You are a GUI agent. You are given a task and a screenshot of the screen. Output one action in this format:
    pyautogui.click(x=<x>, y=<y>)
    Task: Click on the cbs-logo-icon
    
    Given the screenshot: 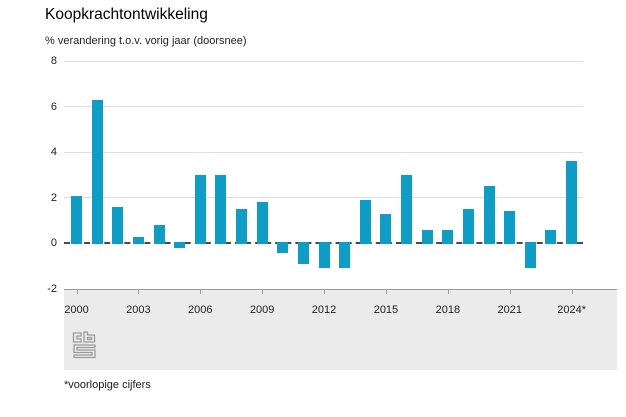 What is the action you would take?
    pyautogui.click(x=84, y=345)
    